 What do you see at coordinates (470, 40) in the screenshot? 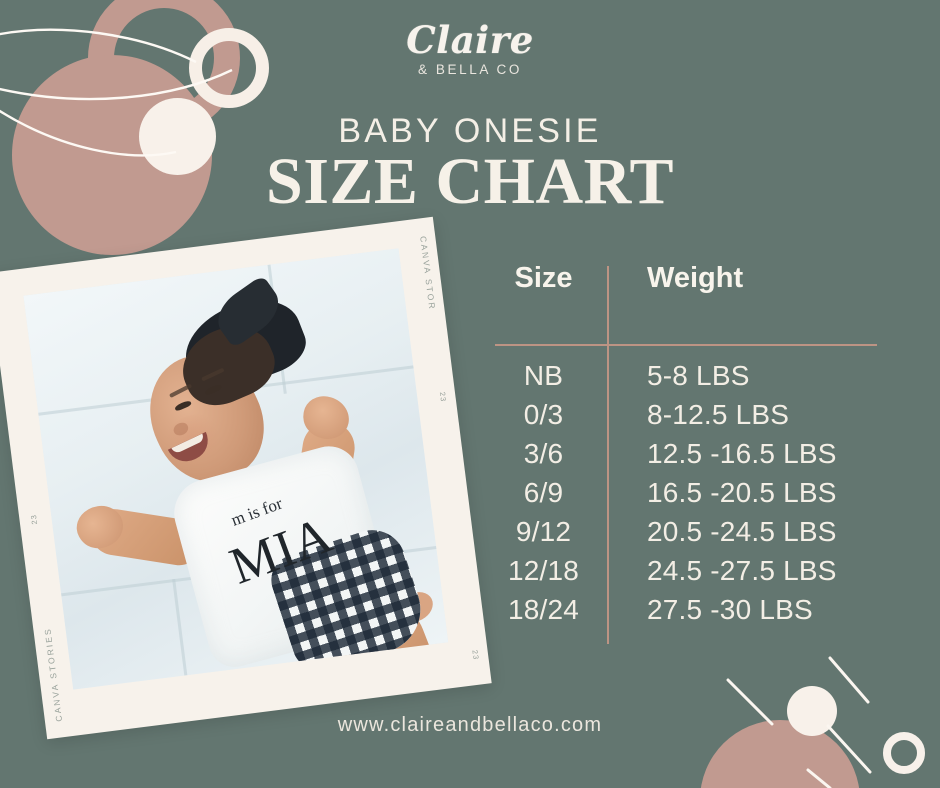
I see `brand-script-name: Claire` at bounding box center [470, 40].